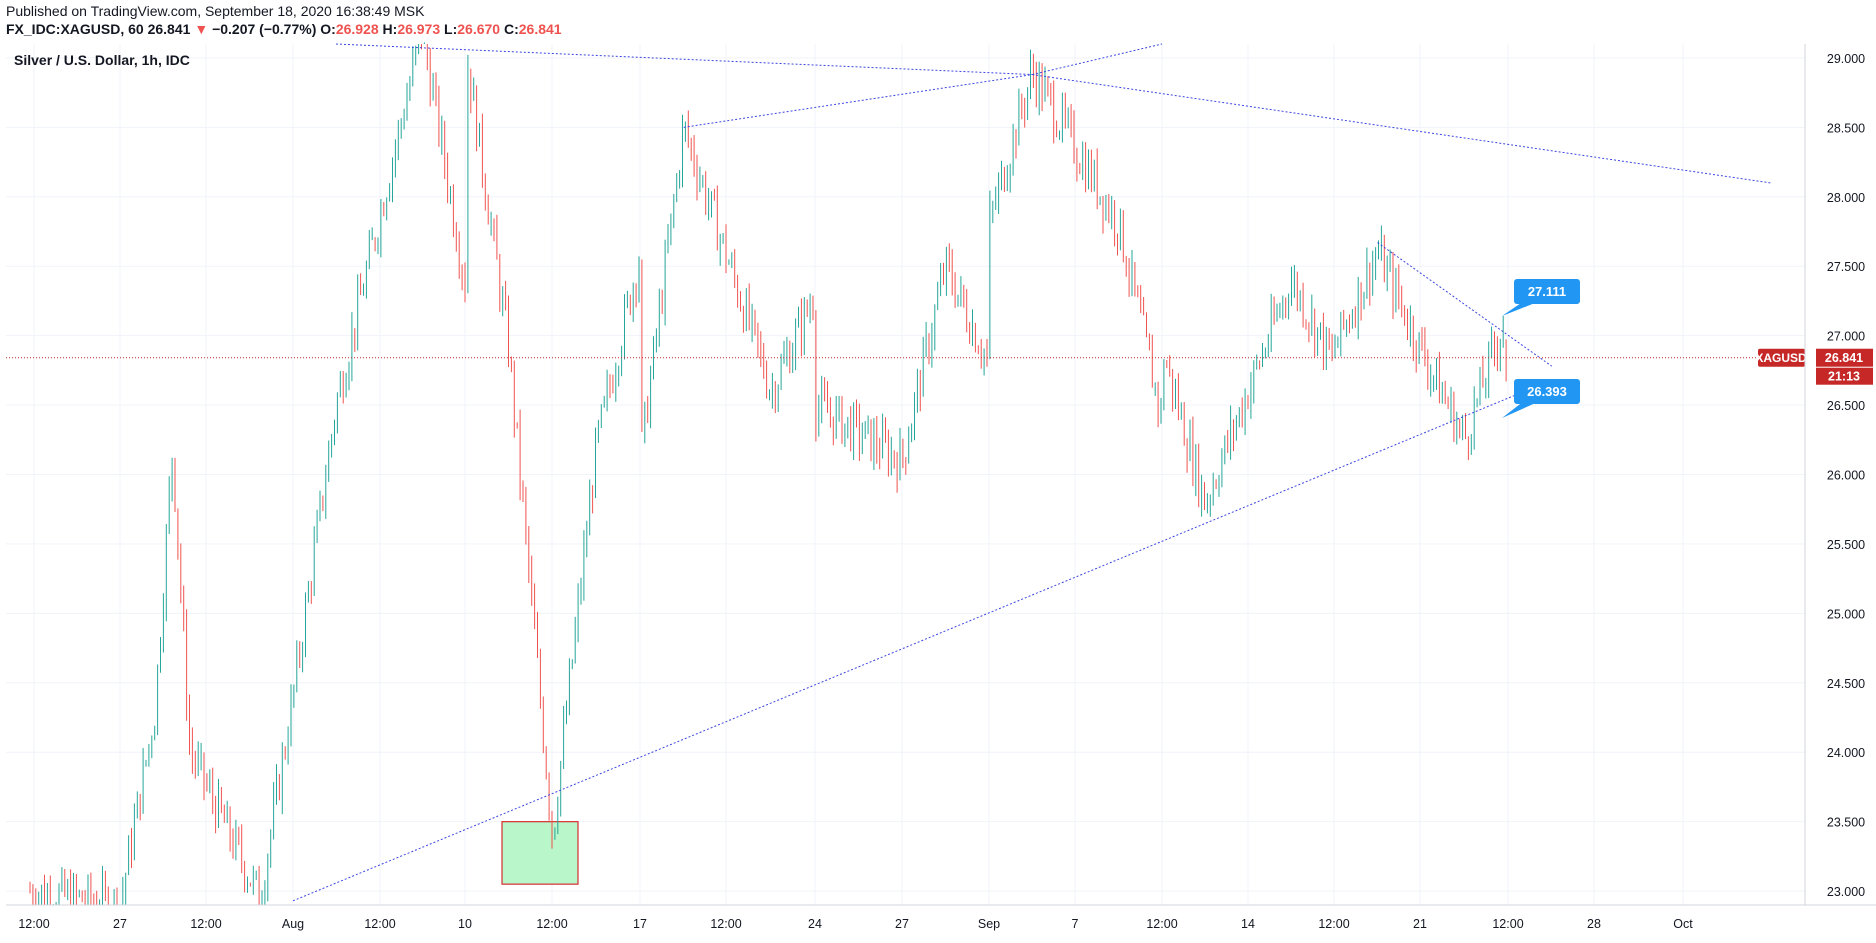  What do you see at coordinates (1846, 476) in the screenshot?
I see `y-tick-label: 26.000` at bounding box center [1846, 476].